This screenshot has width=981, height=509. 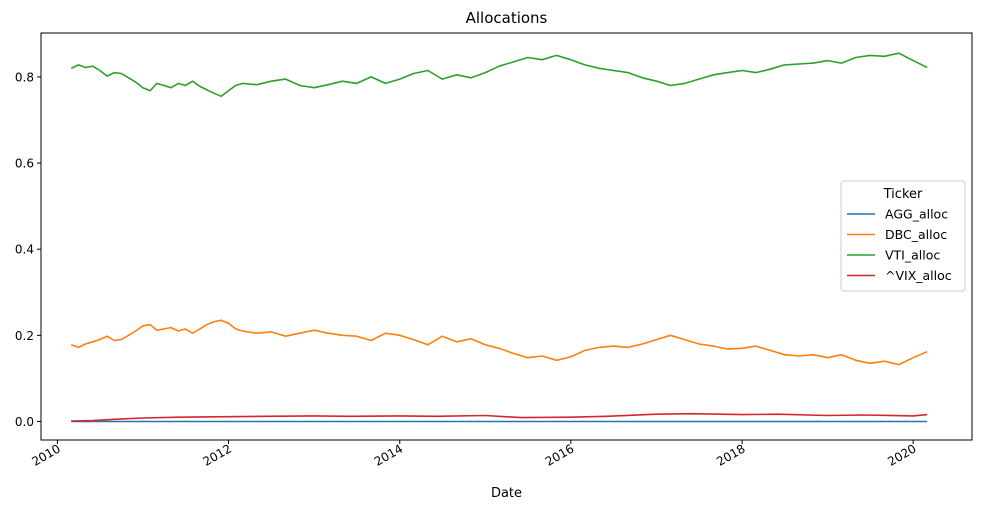 I want to click on legend-box, so click(x=903, y=236).